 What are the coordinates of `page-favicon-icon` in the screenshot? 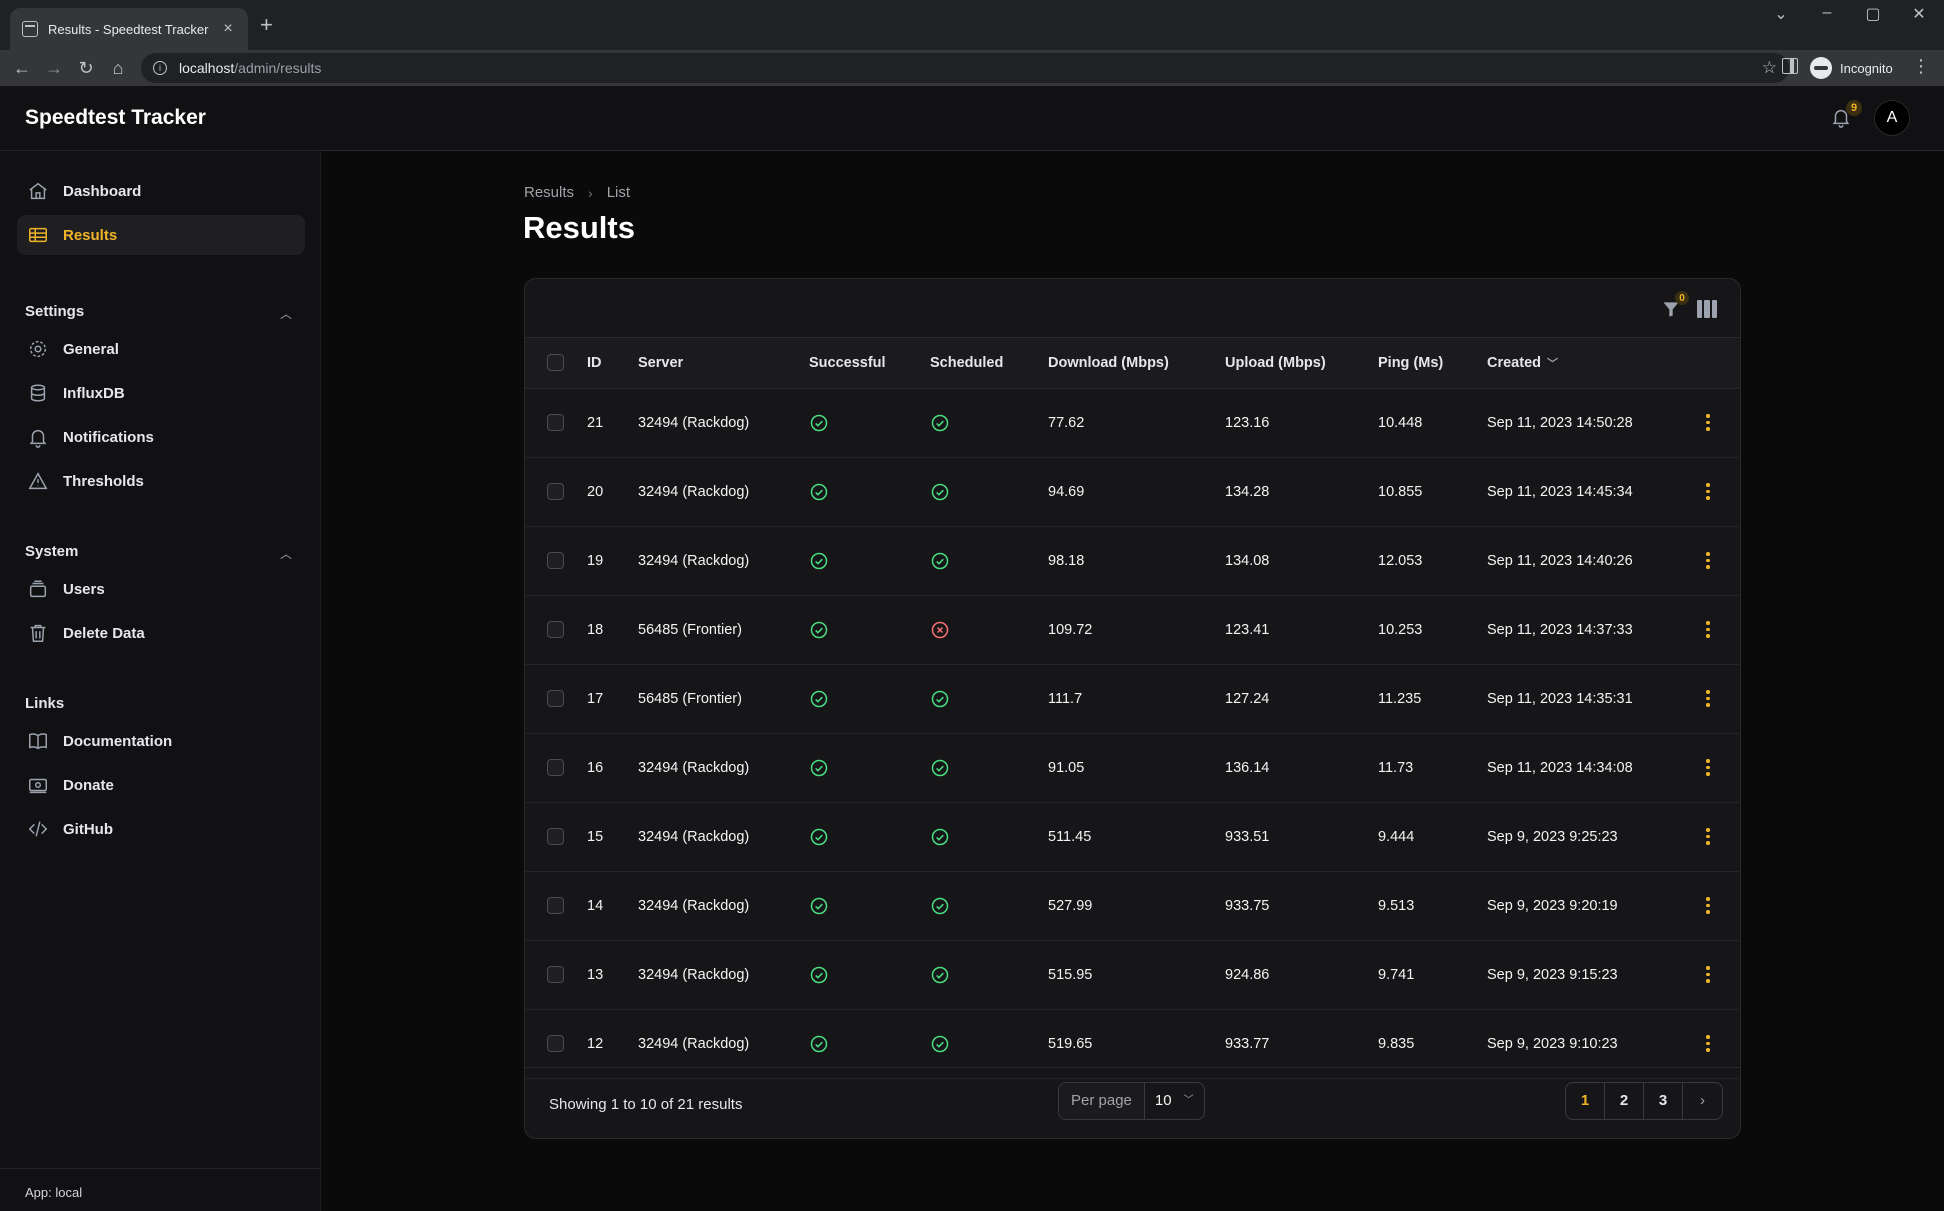 It's located at (30, 29).